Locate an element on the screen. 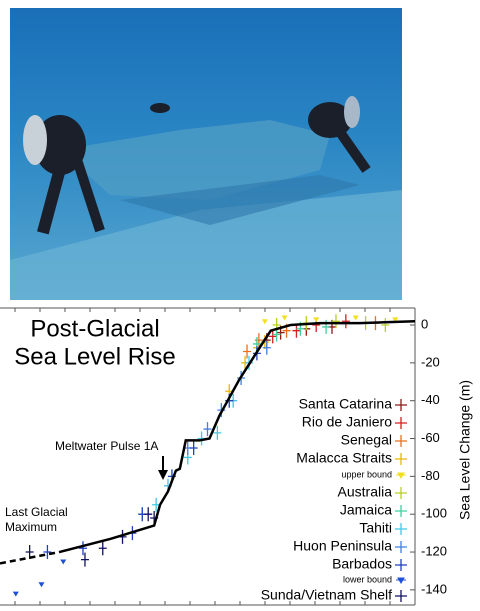 The width and height of the screenshot is (480, 611). y-tick-label: -60 is located at coordinates (430, 437).